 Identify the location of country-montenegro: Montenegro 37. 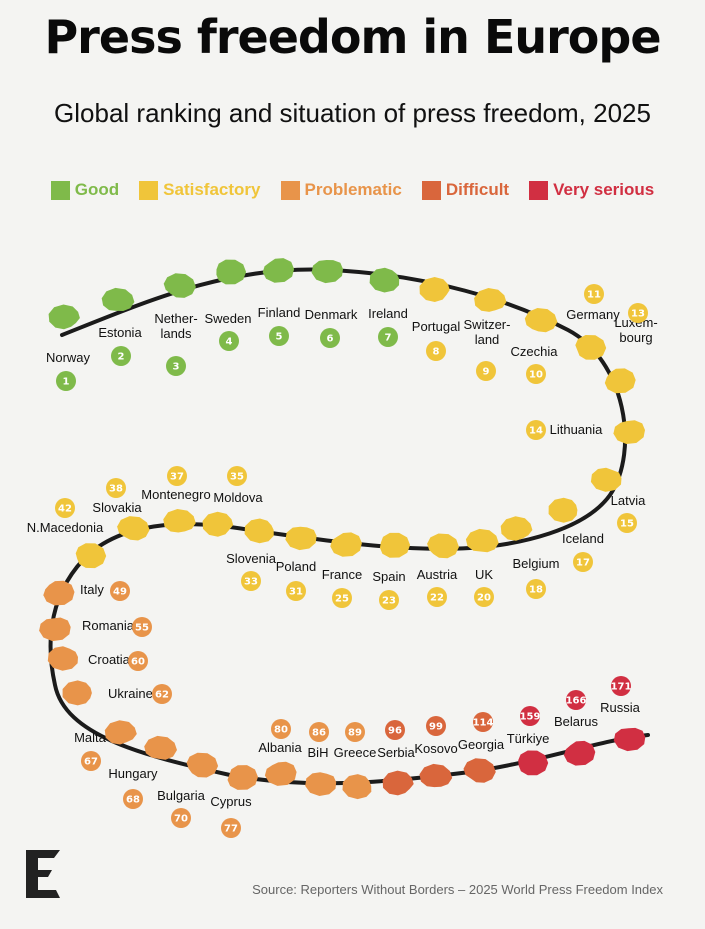
(176, 499).